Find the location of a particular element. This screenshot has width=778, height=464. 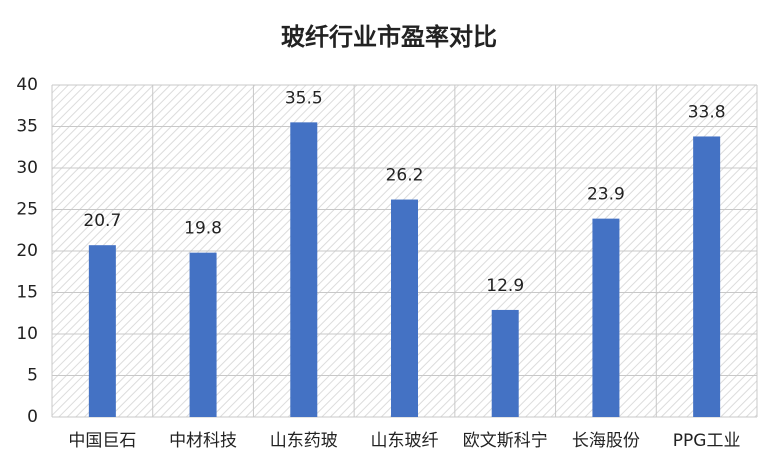

data-label: 23.9 is located at coordinates (606, 195).